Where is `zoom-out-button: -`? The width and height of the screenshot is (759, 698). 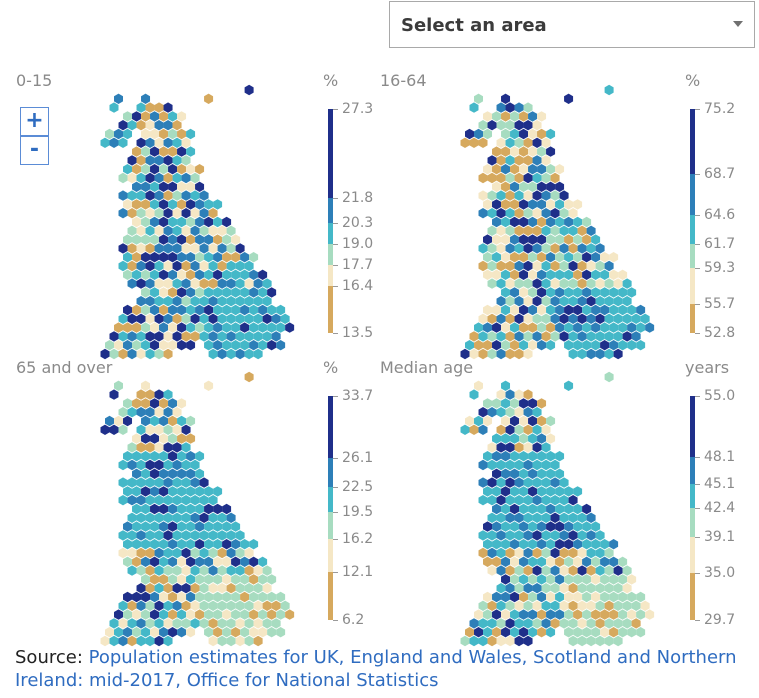
zoom-out-button: - is located at coordinates (34, 150).